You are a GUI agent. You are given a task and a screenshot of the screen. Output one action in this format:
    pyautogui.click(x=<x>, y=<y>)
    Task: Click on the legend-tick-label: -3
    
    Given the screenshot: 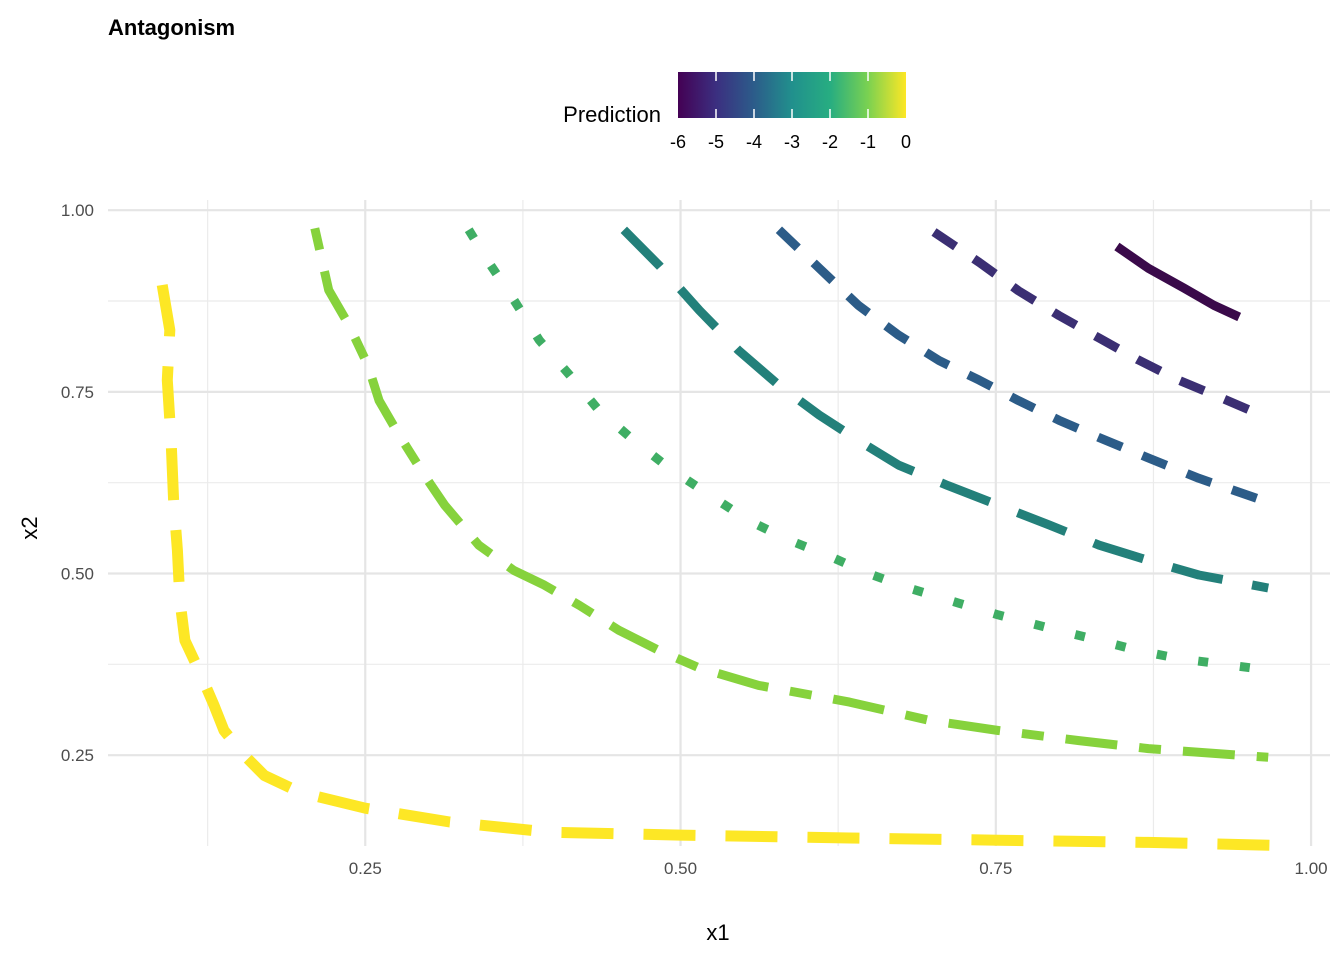 What is the action you would take?
    pyautogui.click(x=792, y=142)
    